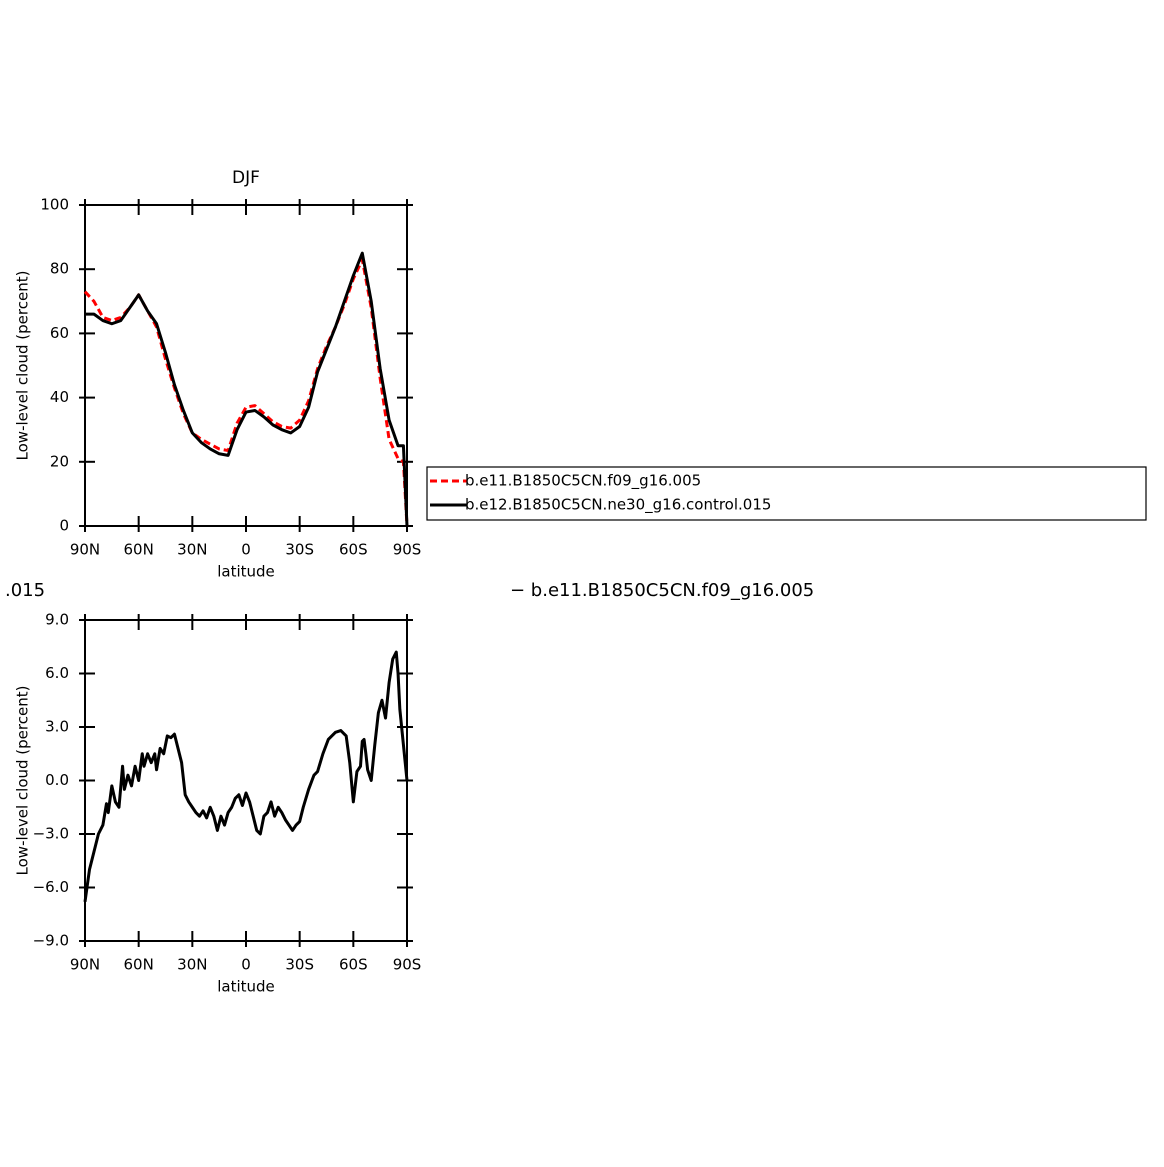 The width and height of the screenshot is (1164, 1167). What do you see at coordinates (54, 205) in the screenshot?
I see `y-tick-label: 100` at bounding box center [54, 205].